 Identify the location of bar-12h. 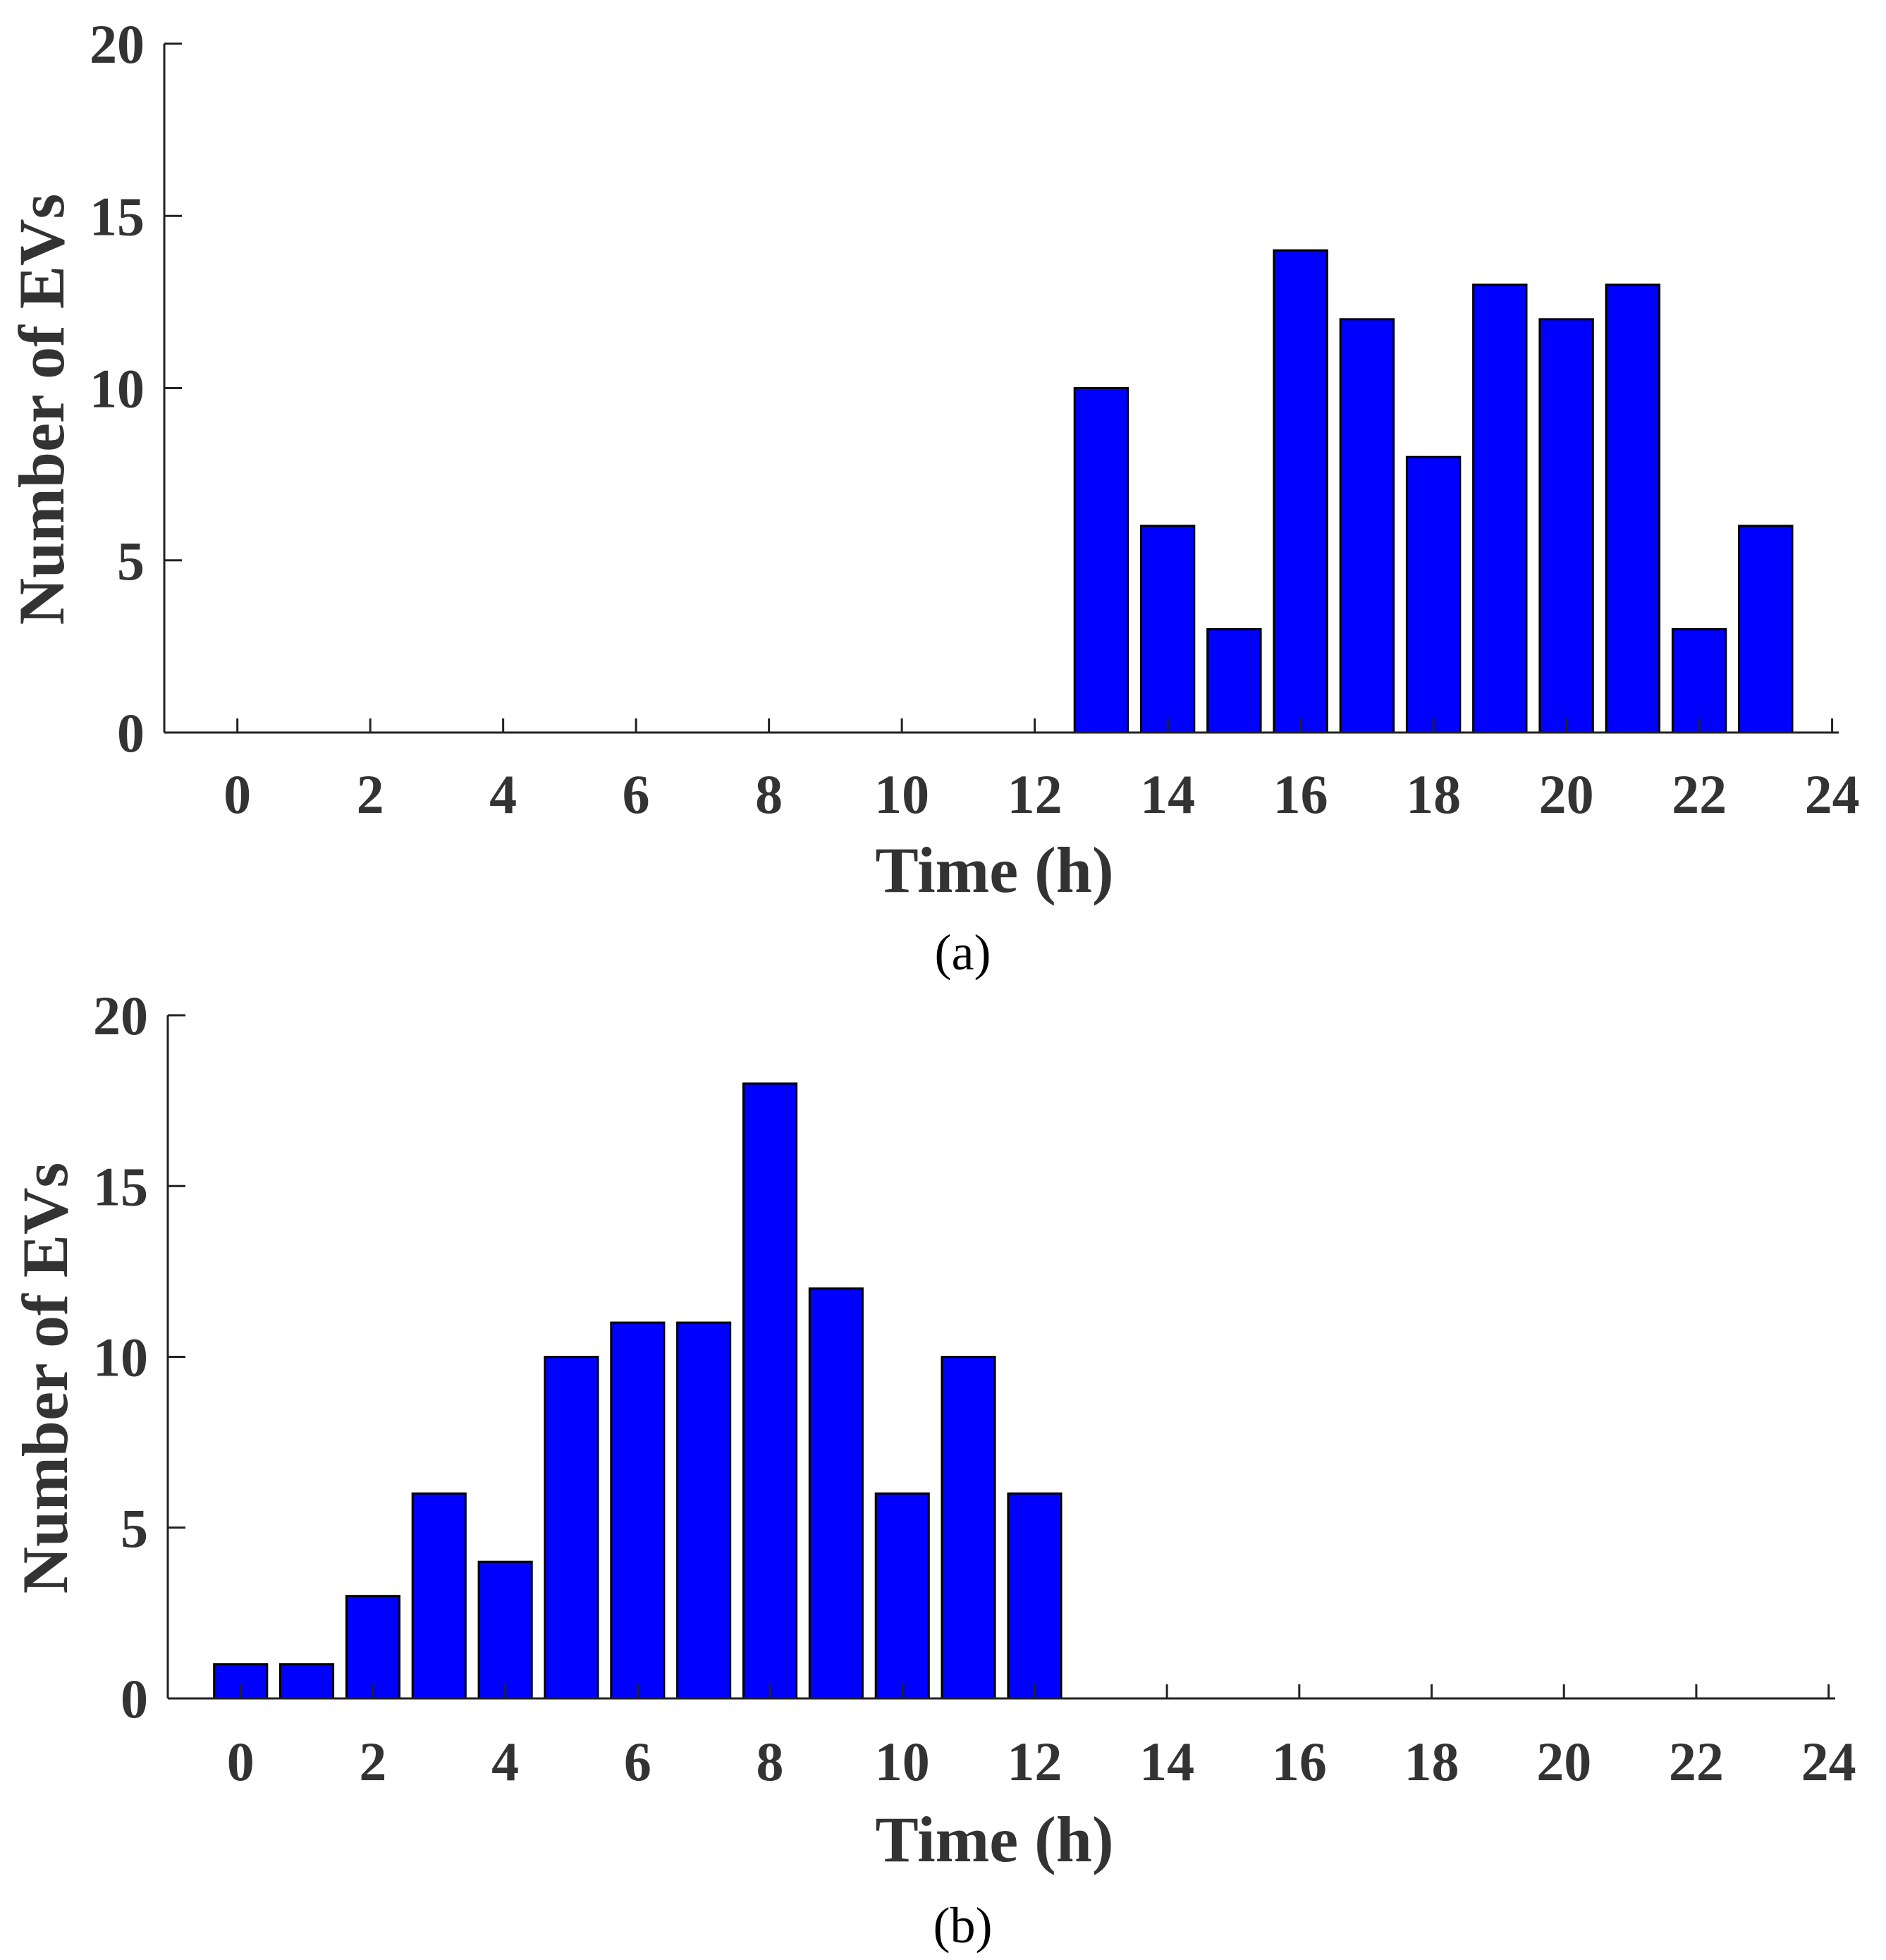
(1035, 1596).